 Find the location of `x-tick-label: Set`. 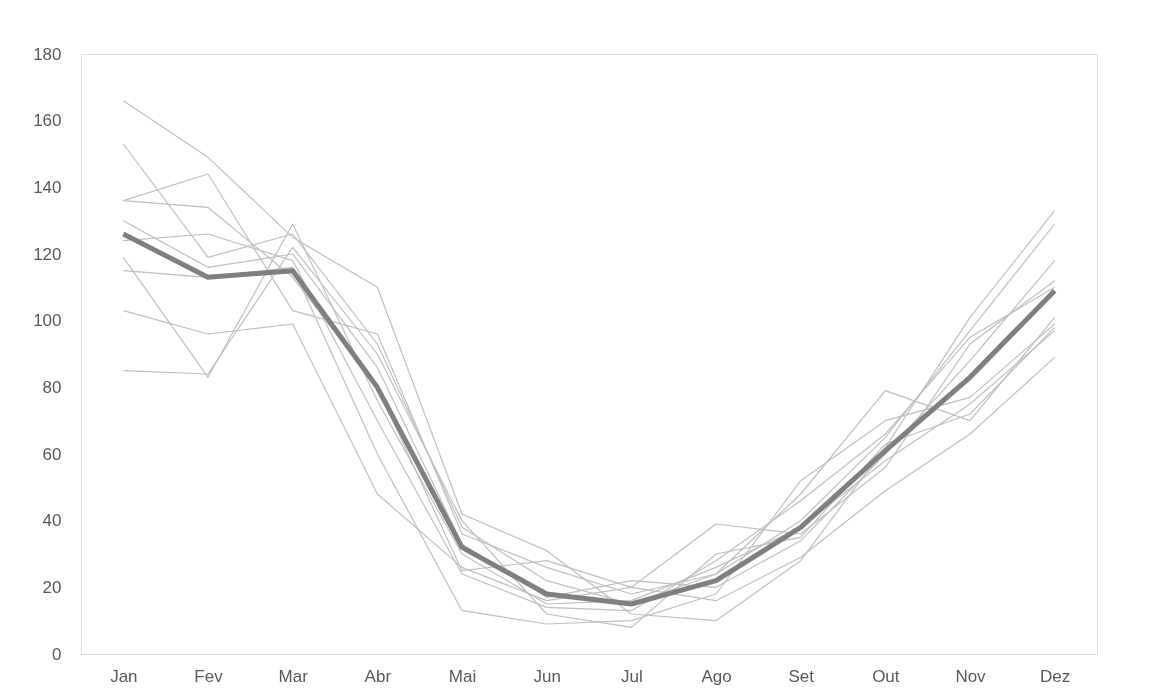

x-tick-label: Set is located at coordinates (801, 676).